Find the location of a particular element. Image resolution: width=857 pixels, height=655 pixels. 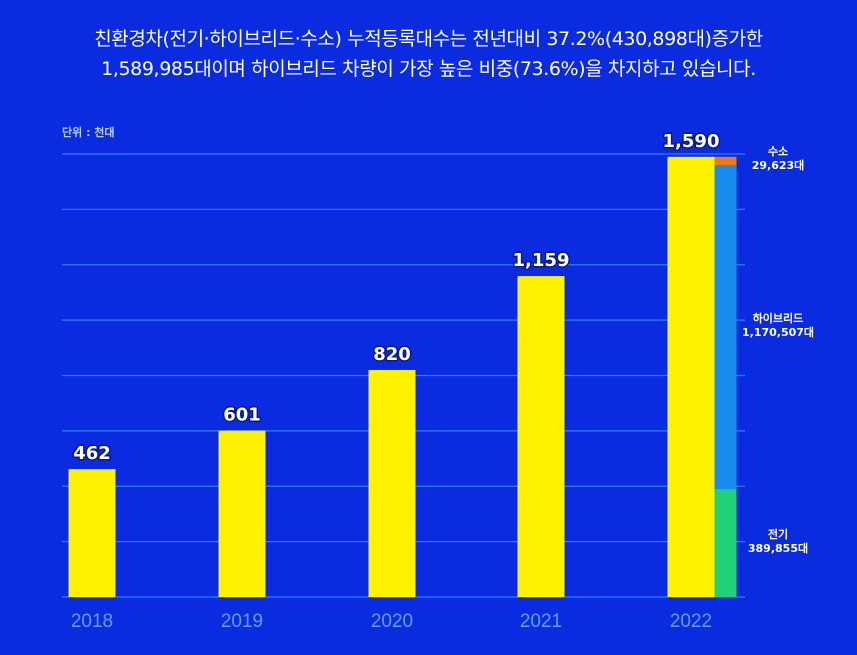

data-label-2019: 601 is located at coordinates (242, 415).